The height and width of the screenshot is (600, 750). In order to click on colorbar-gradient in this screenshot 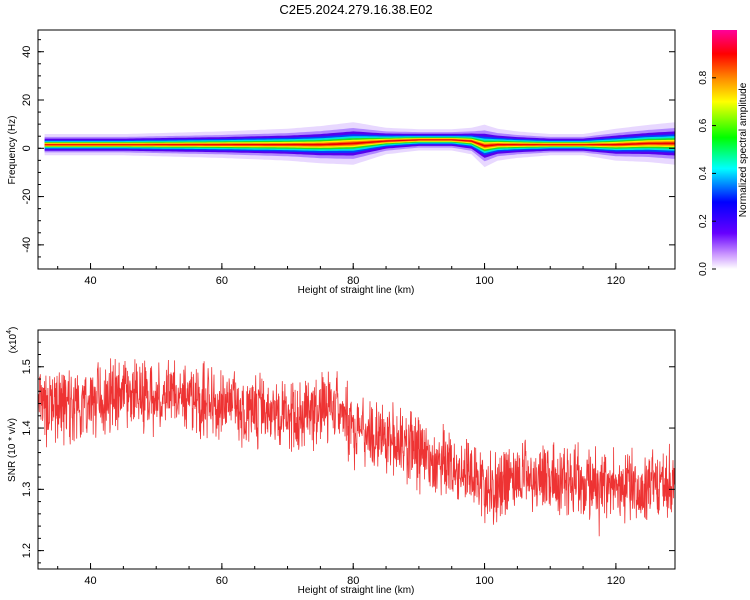, I will do `click(724, 149)`.